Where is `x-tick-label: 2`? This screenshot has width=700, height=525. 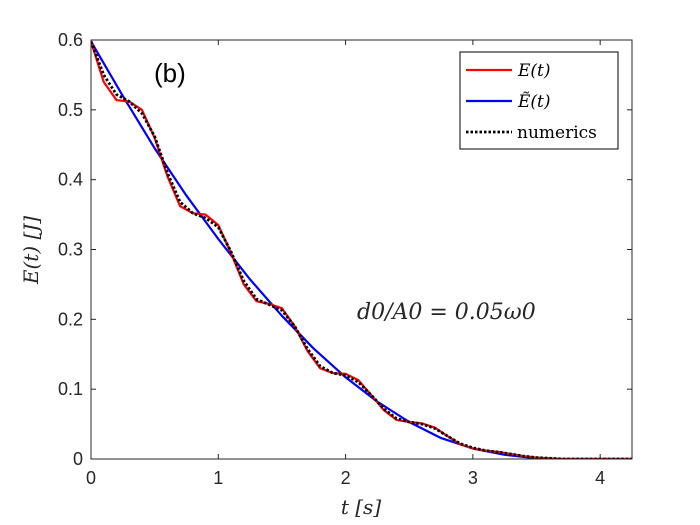 x-tick-label: 2 is located at coordinates (346, 478).